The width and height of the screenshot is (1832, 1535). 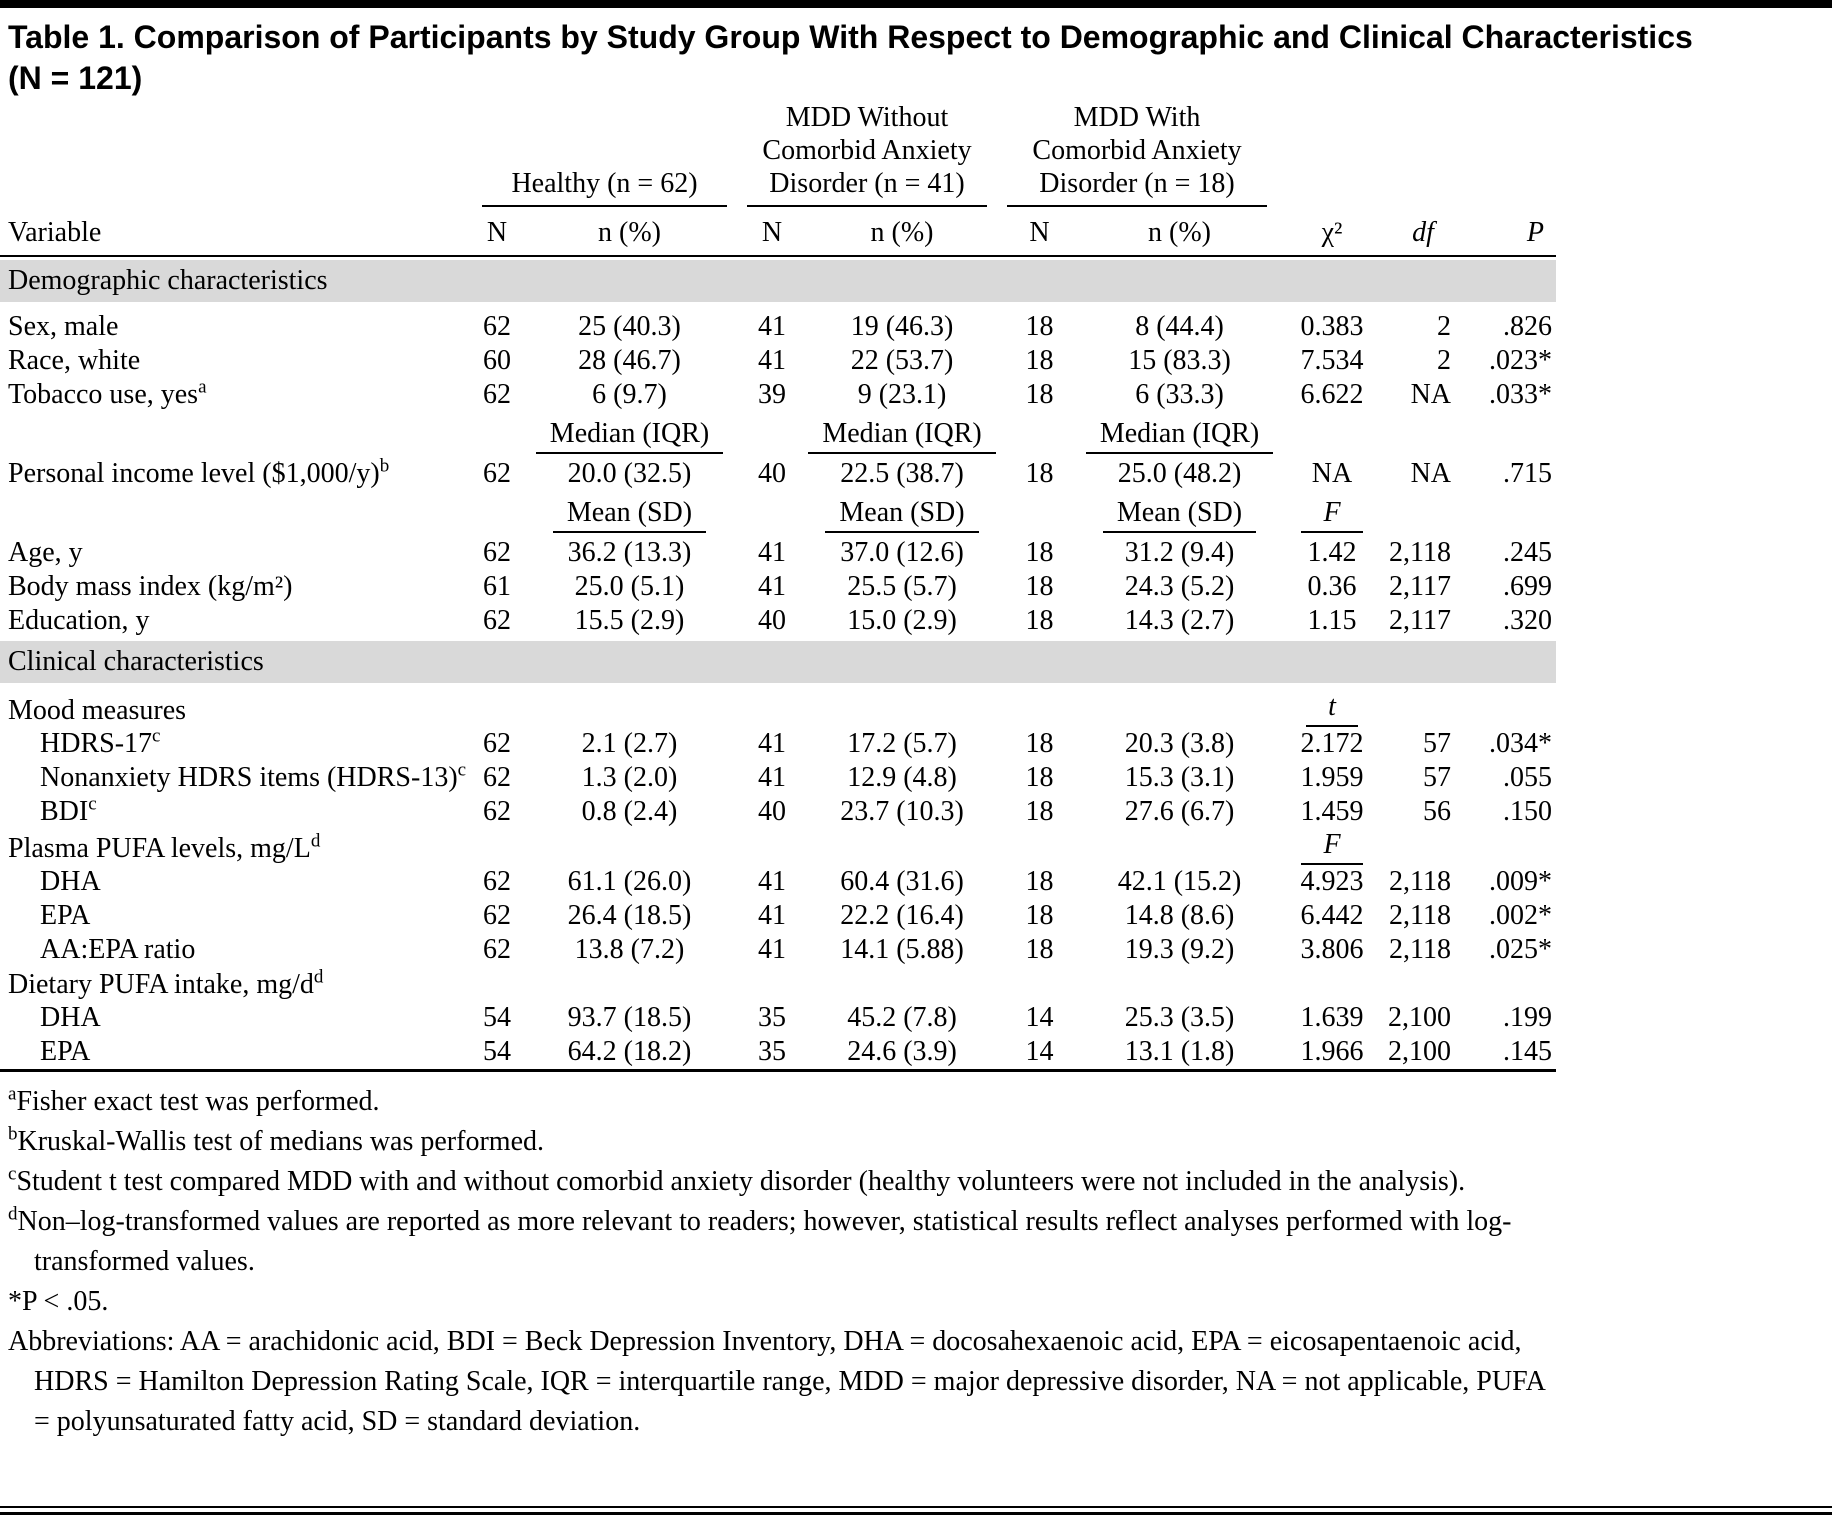 I want to click on group-header-spacer, so click(x=236, y=154).